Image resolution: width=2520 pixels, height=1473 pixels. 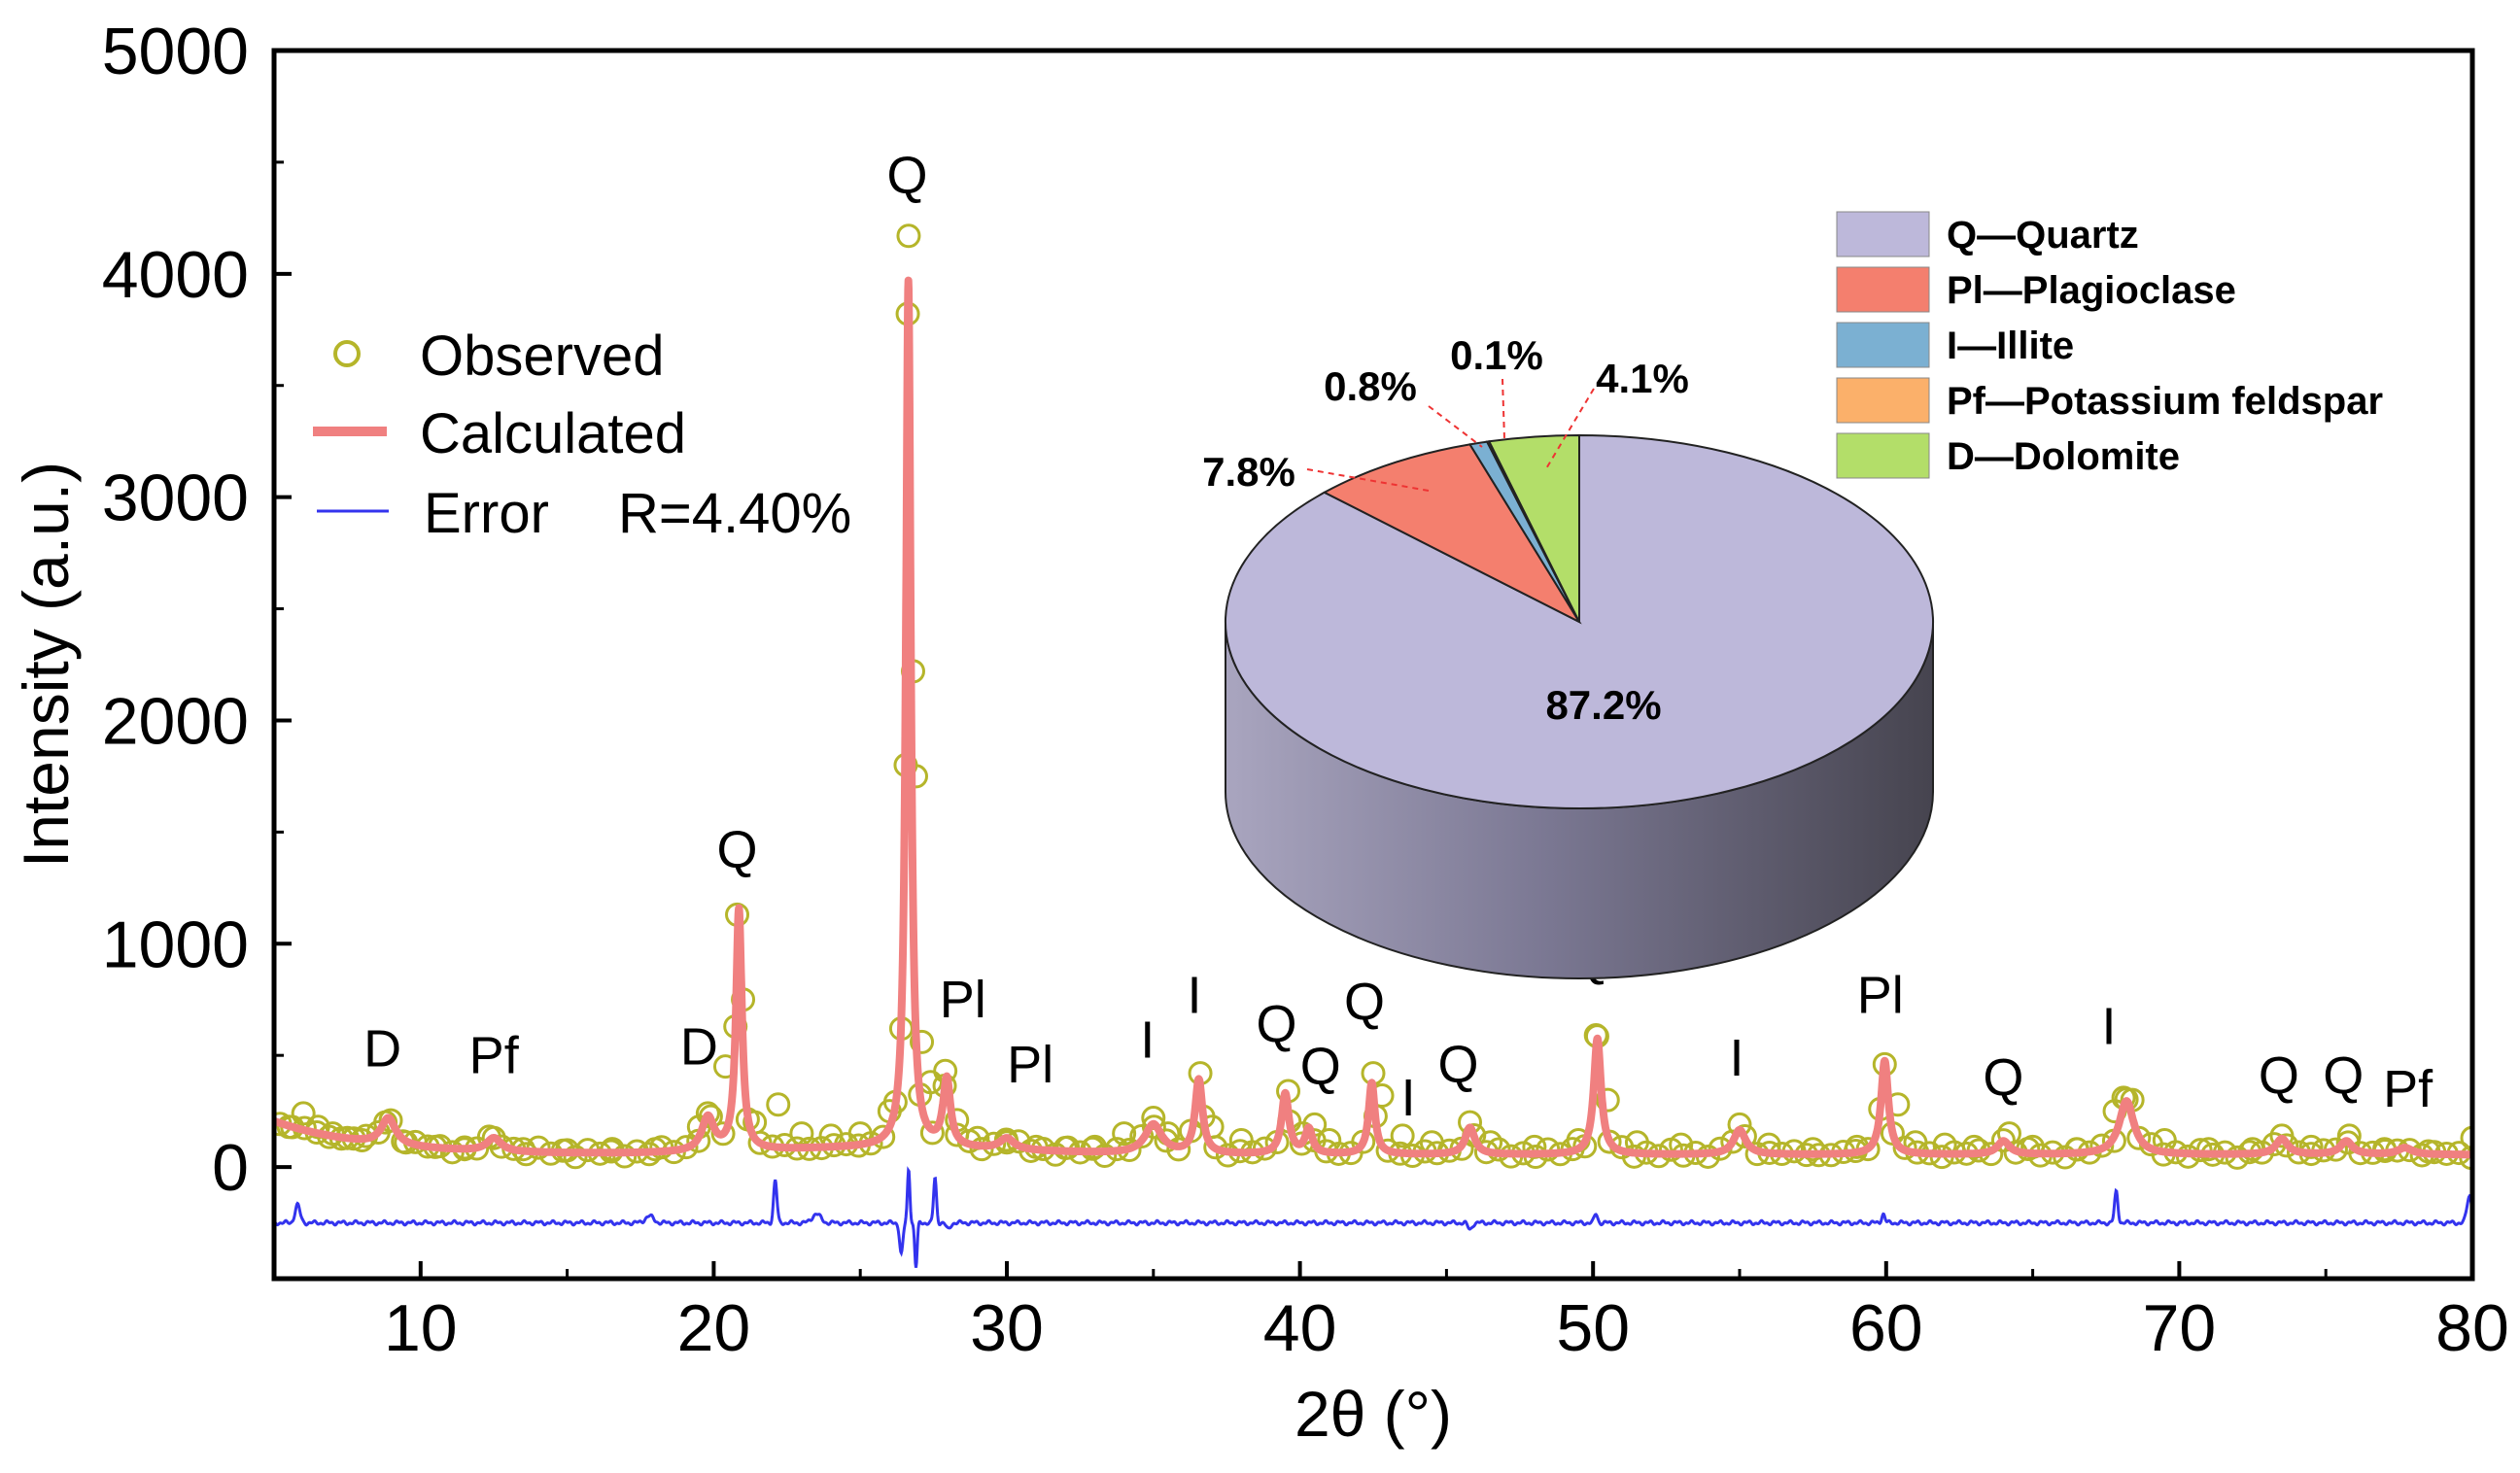 What do you see at coordinates (175, 275) in the screenshot?
I see `y-tick-label: 4000` at bounding box center [175, 275].